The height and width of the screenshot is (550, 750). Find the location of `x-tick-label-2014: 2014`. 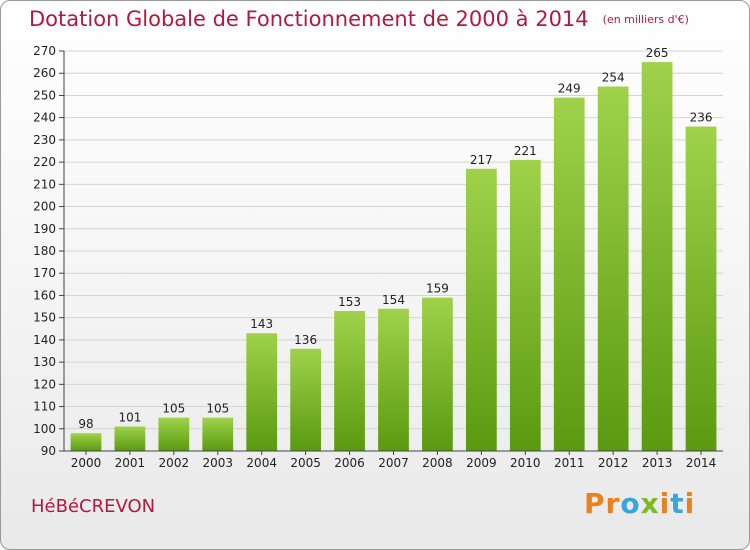

x-tick-label-2014: 2014 is located at coordinates (701, 463).